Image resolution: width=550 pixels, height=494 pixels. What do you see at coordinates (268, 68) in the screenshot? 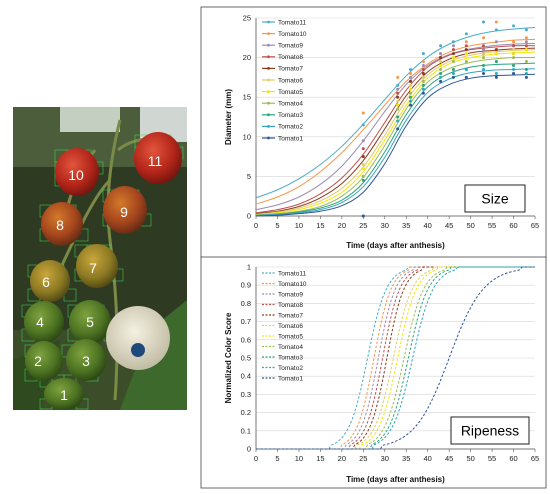
I see `legend-marker-tomato7` at bounding box center [268, 68].